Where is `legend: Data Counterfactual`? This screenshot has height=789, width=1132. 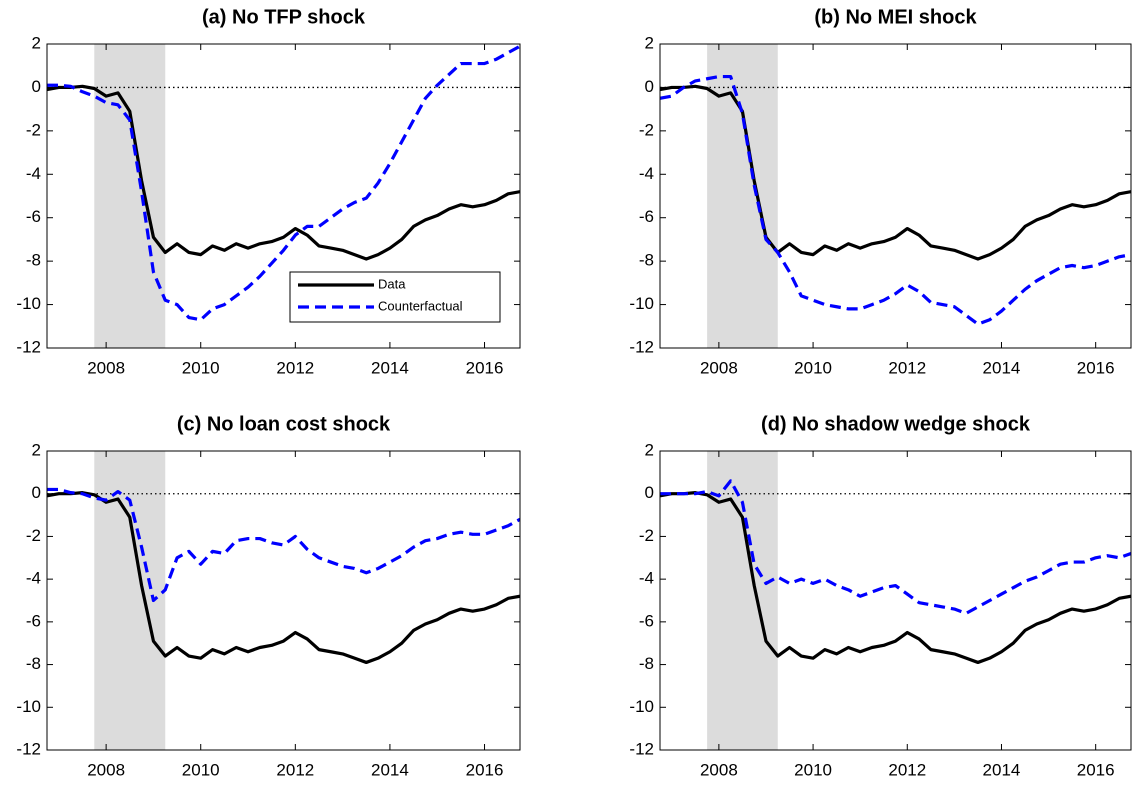
legend: Data Counterfactual is located at coordinates (395, 297).